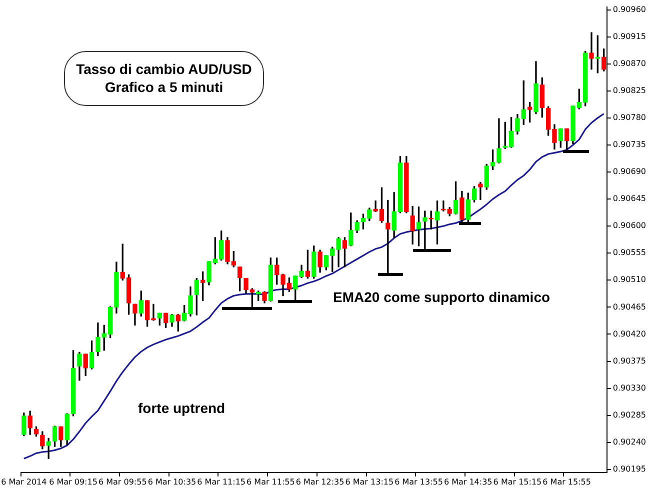  I want to click on x-tick-label: 6 Mar 12:35, so click(320, 481).